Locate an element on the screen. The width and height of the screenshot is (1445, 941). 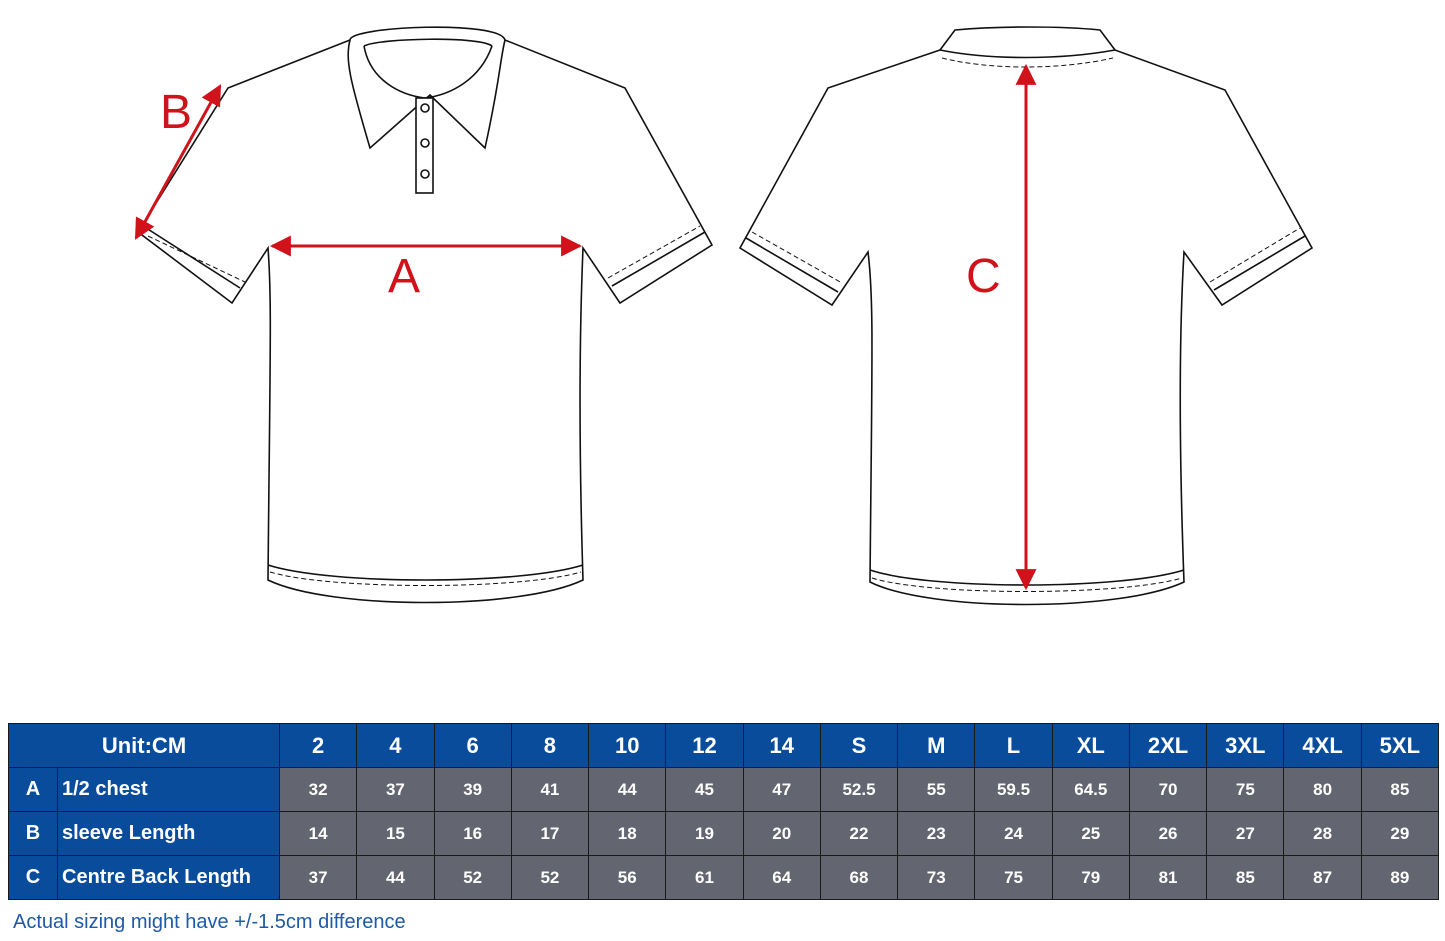
table-cell: 18 is located at coordinates (627, 833).